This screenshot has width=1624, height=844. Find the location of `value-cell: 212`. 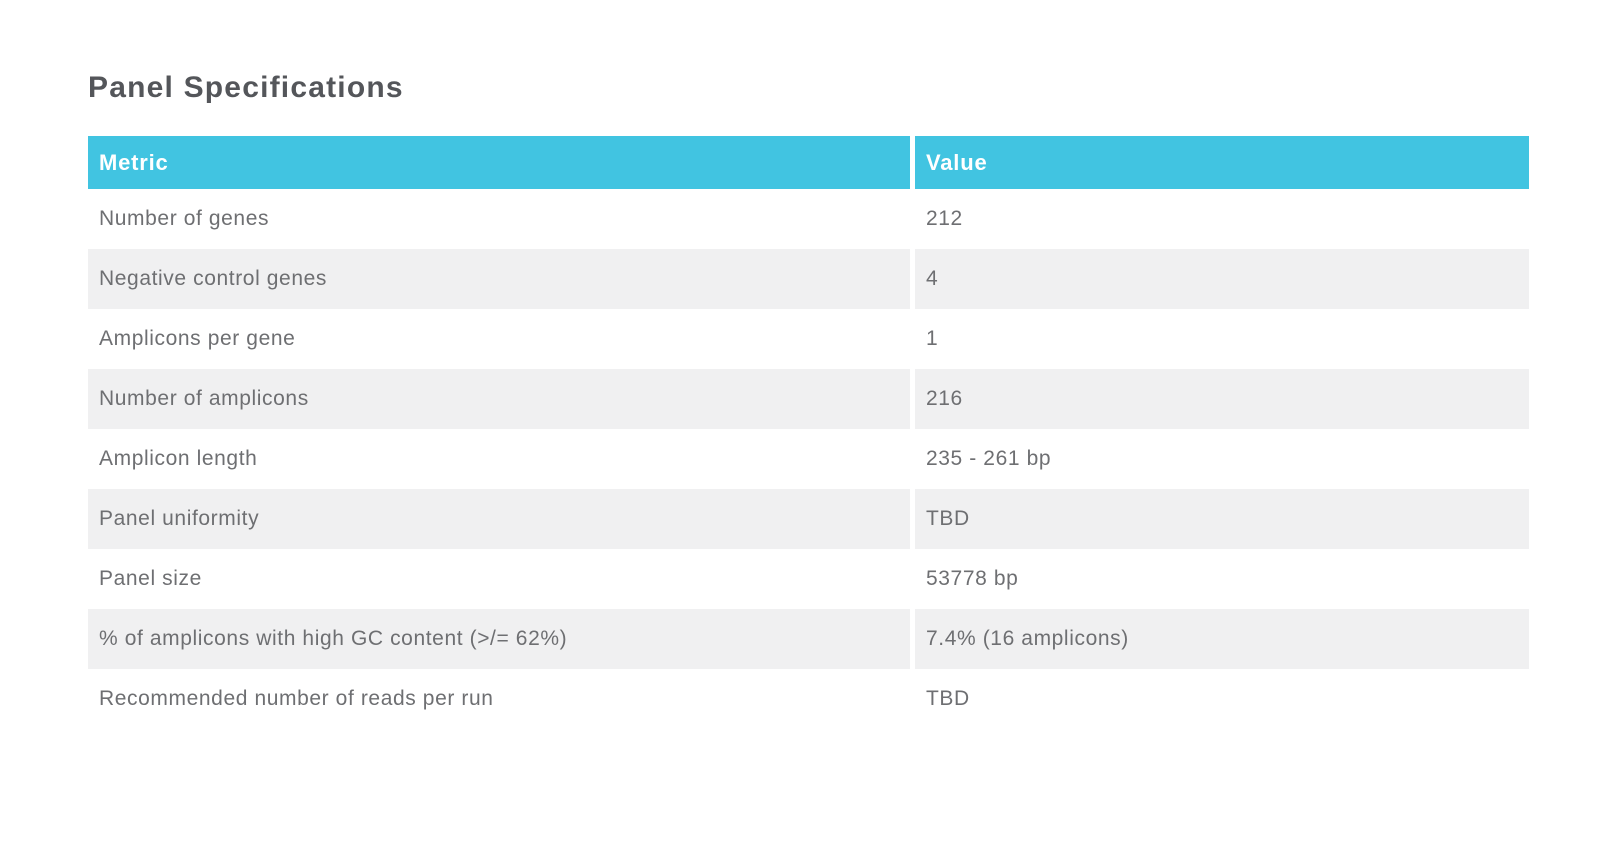

value-cell: 212 is located at coordinates (1219, 219).